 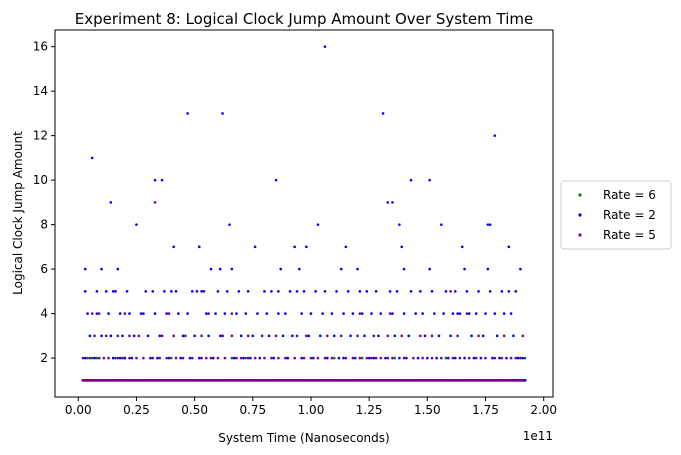 I want to click on y-axis: 2 4 6 8 10 12 14 16, so click(x=44, y=202).